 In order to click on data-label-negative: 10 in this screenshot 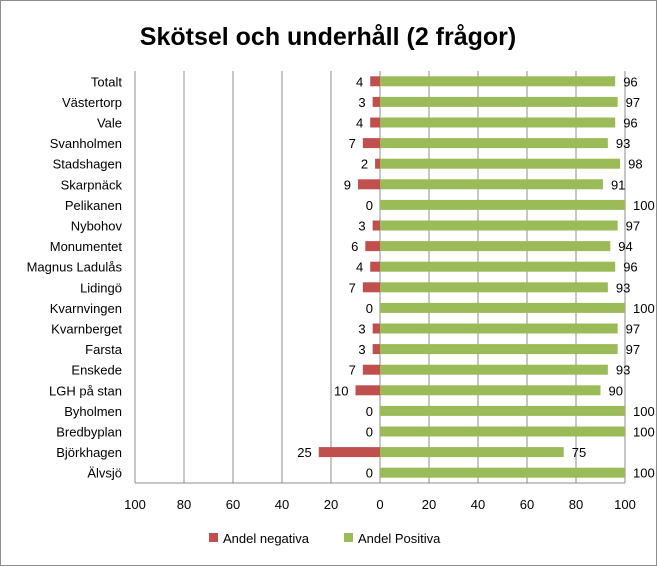, I will do `click(341, 390)`.